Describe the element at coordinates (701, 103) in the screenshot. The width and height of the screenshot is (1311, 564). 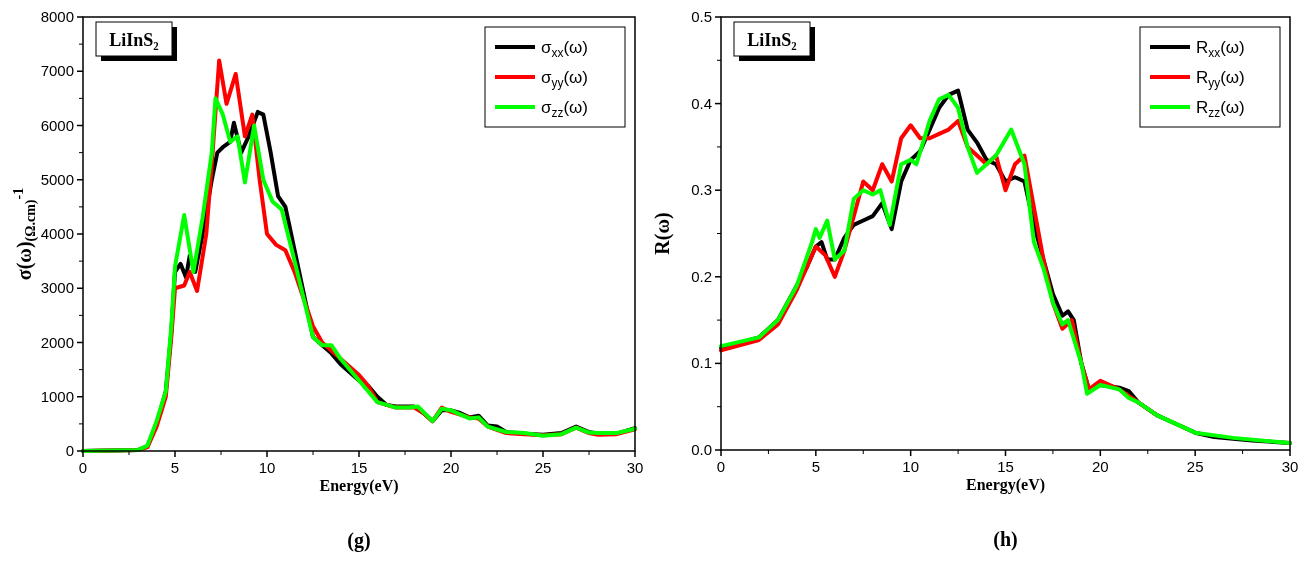
I see `y-tick-label: 0.4` at that location.